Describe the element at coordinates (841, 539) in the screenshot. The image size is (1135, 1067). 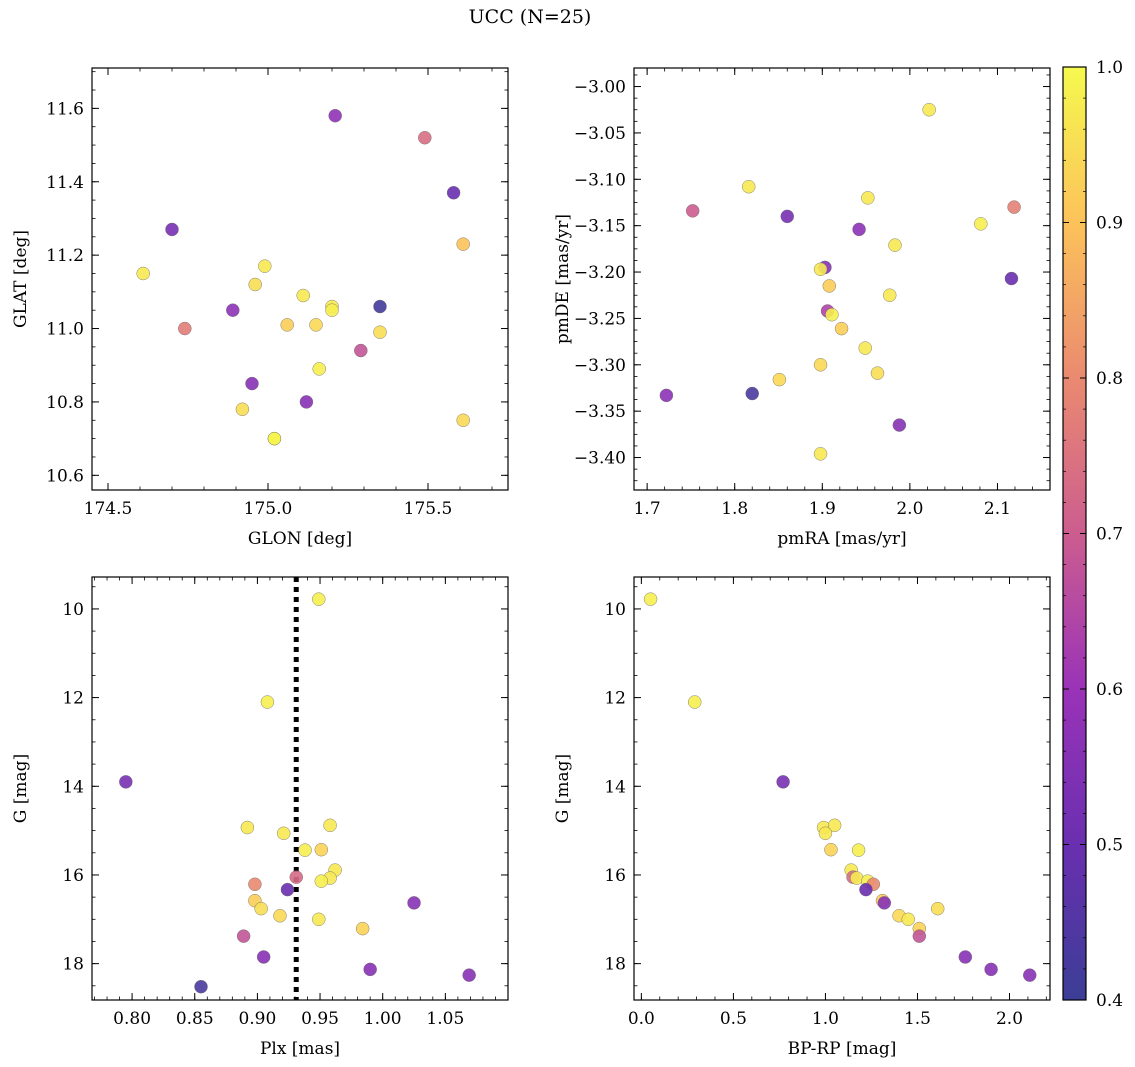
I see `x-axis-label: pmRA [mas/yr]` at that location.